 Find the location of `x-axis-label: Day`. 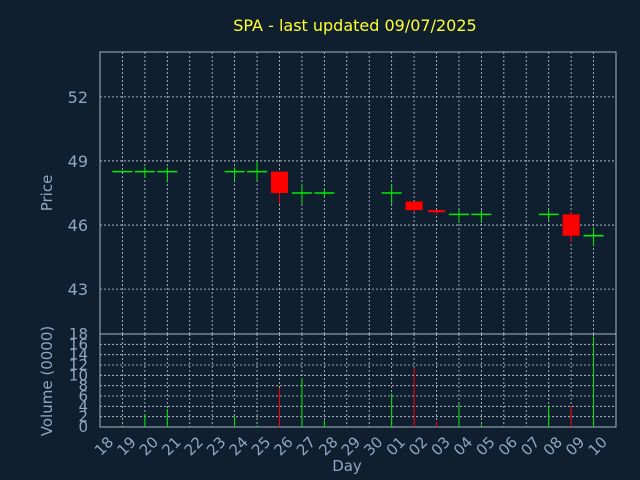

x-axis-label: Day is located at coordinates (347, 466).